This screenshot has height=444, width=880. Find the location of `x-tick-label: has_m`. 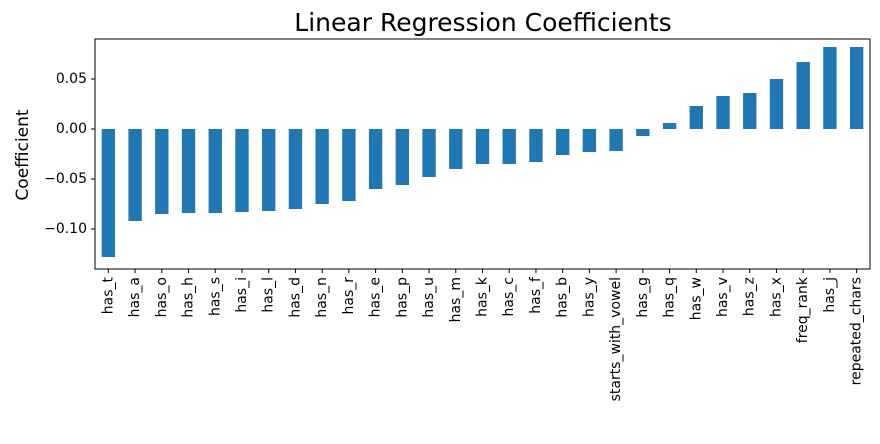

x-tick-label: has_m is located at coordinates (456, 299).